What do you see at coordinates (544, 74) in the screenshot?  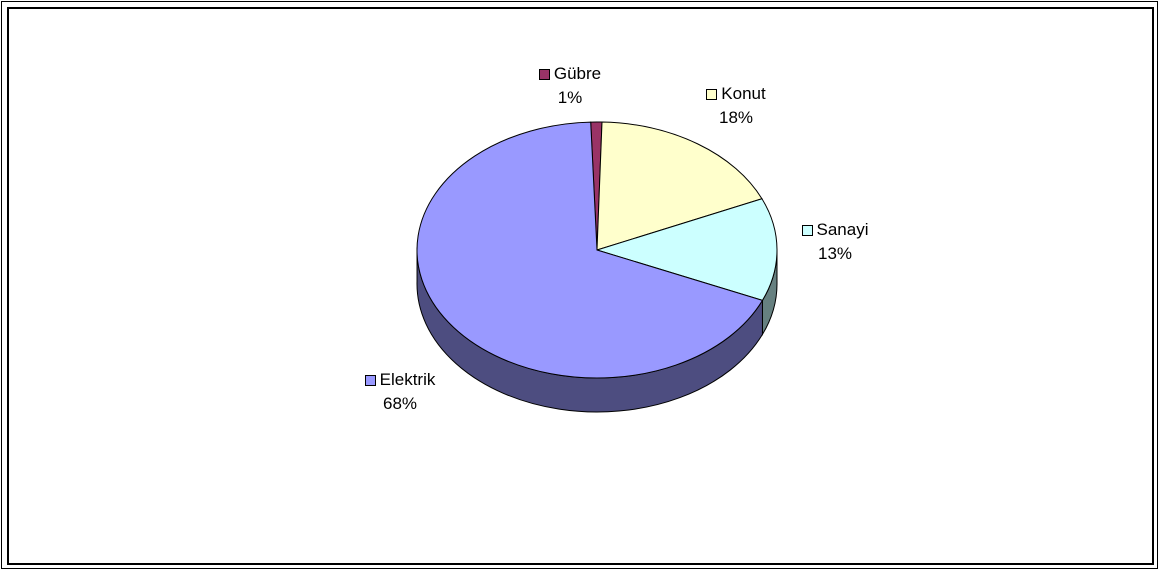 I see `gubre-swatch` at bounding box center [544, 74].